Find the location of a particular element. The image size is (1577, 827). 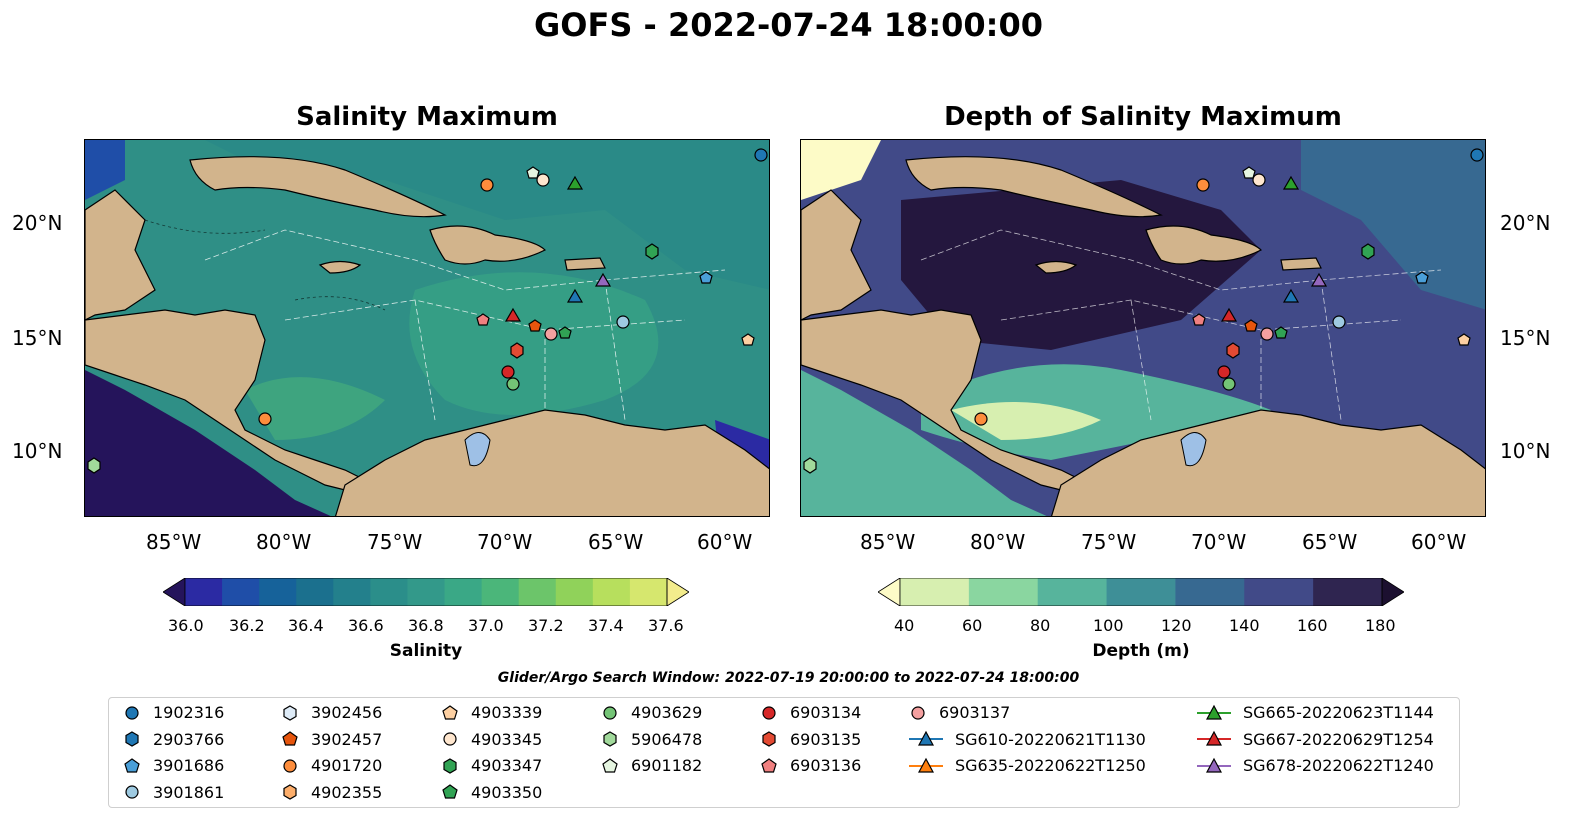

southwest-band is located at coordinates (315, 408).